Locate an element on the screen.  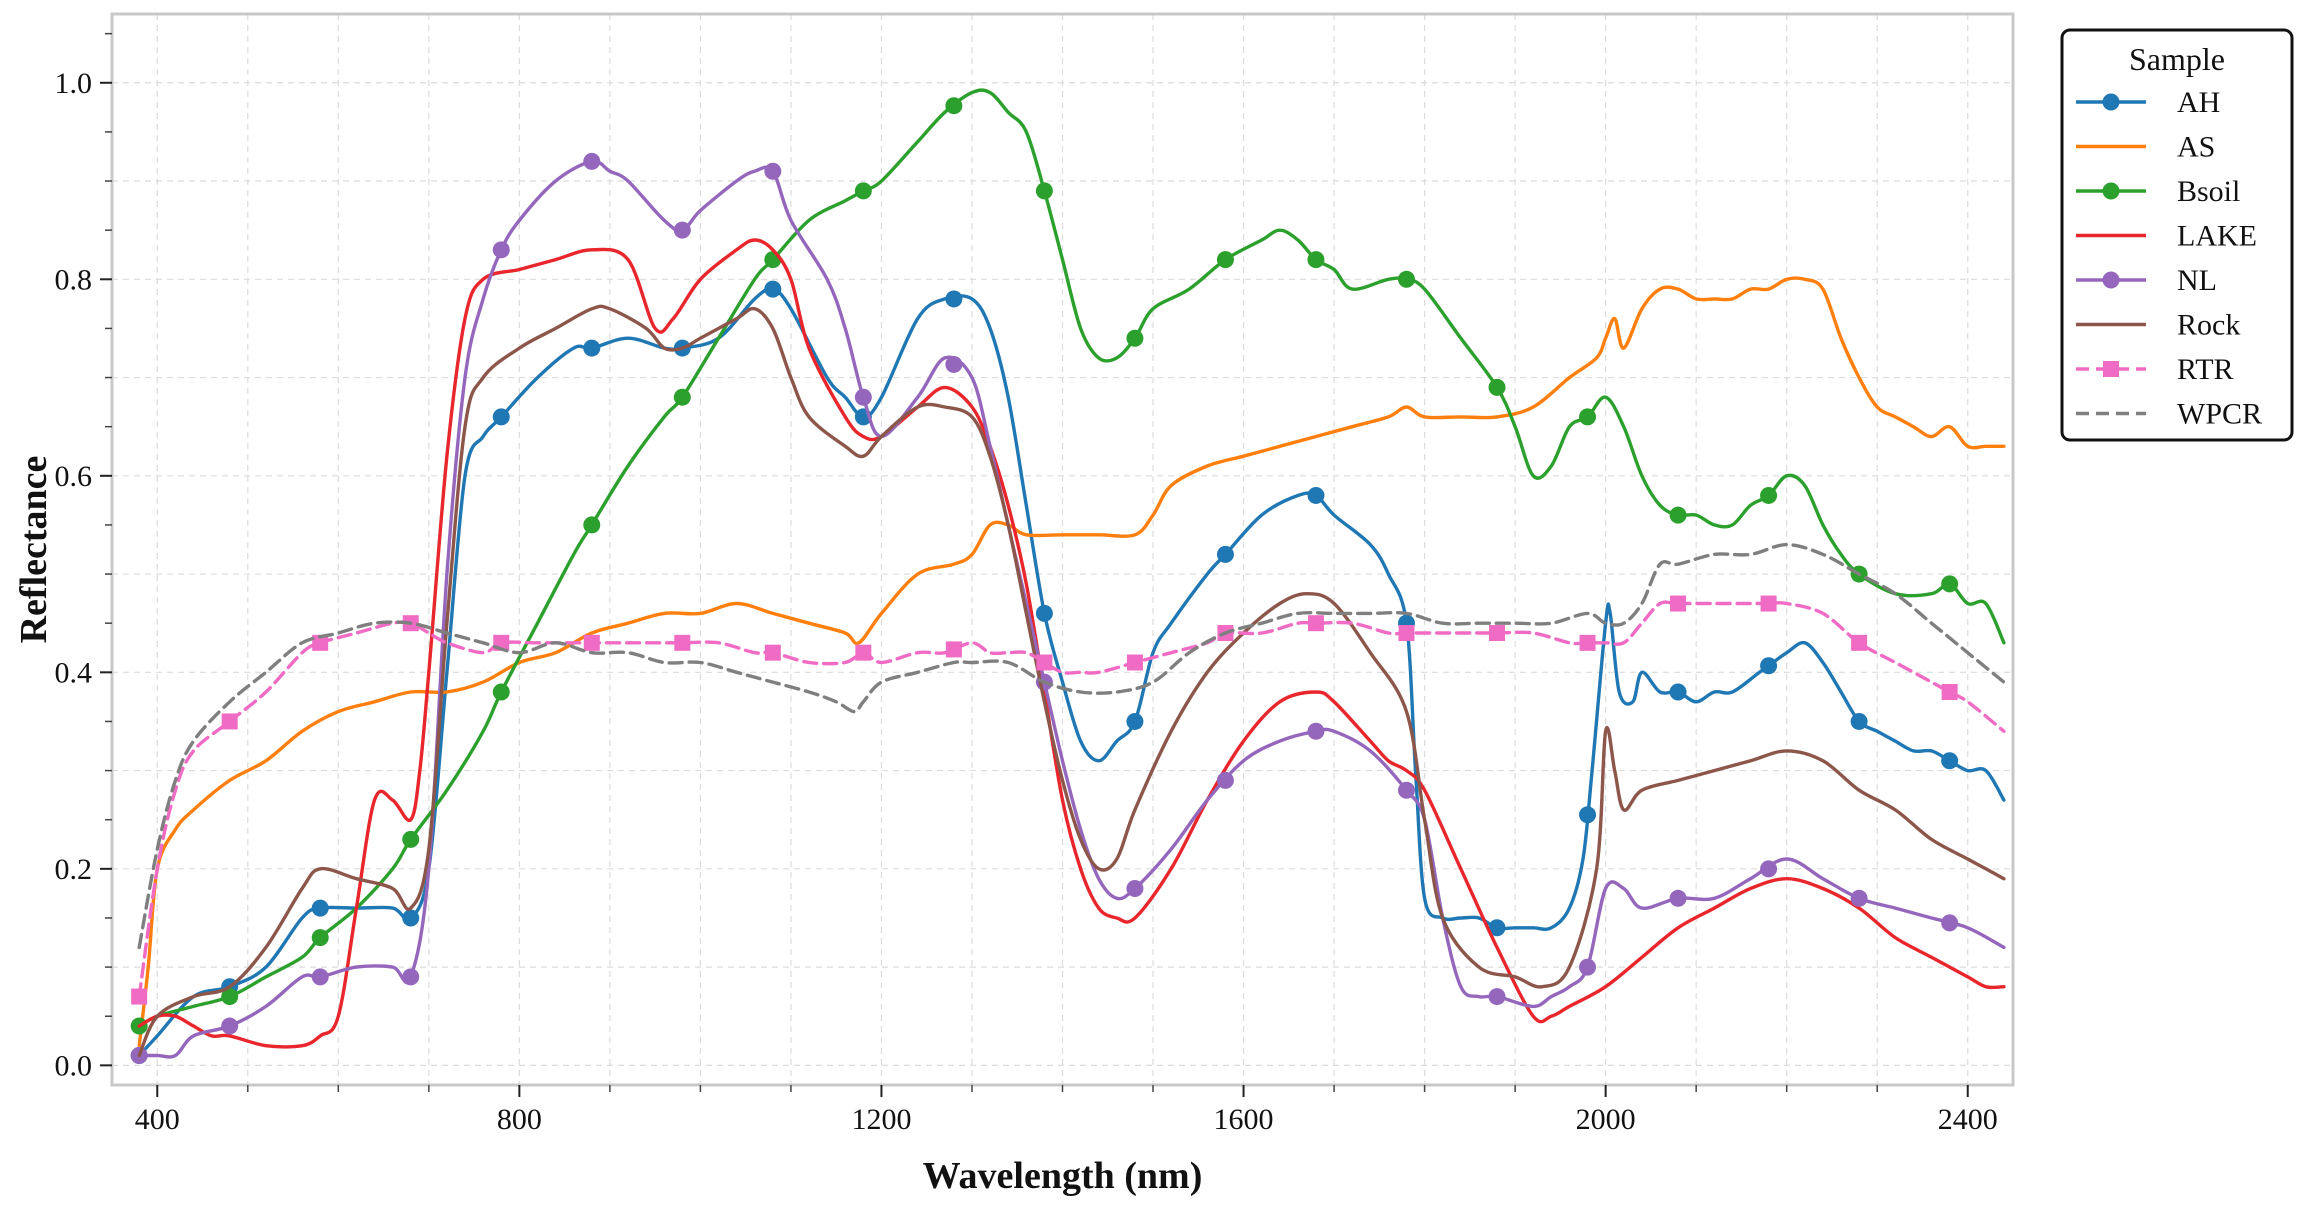
y-axis-title: Reflectance is located at coordinates (34, 550).